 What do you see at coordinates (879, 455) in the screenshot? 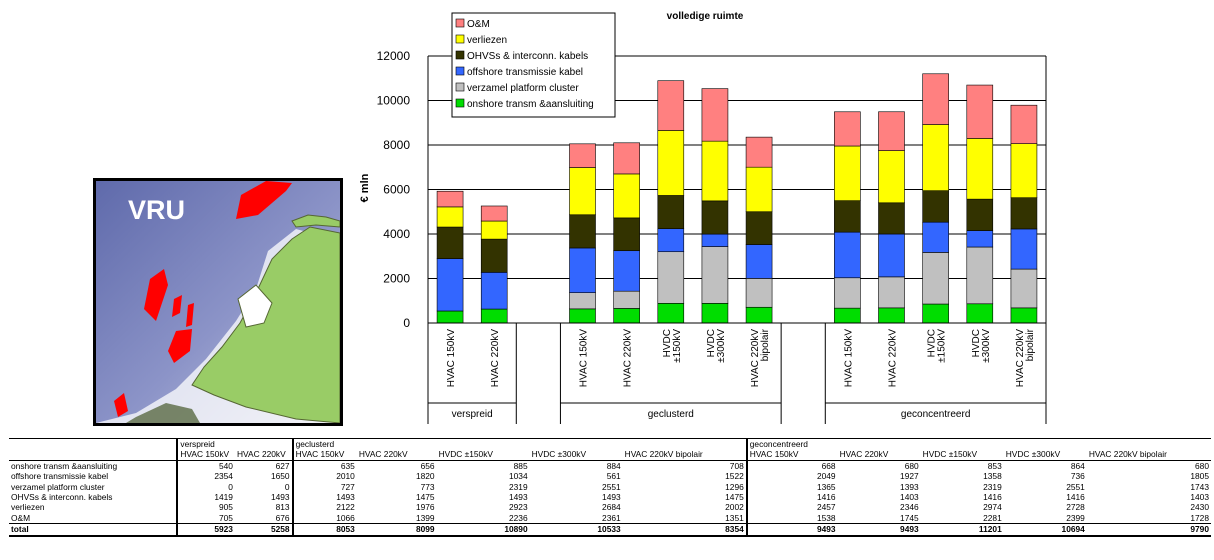
I see `table-column-header: HVAC 220kV` at bounding box center [879, 455].